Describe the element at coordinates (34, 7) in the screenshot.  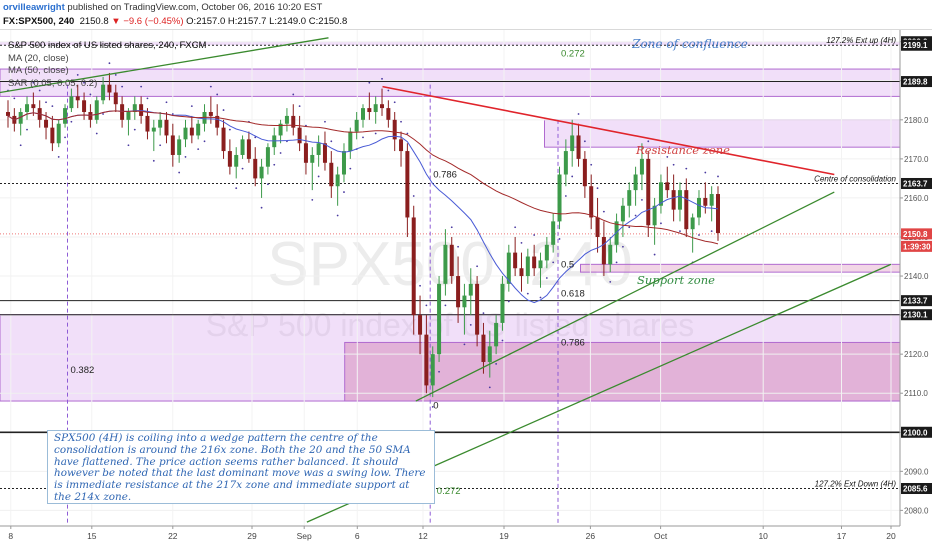
I see `author-link: orvilleawright` at that location.